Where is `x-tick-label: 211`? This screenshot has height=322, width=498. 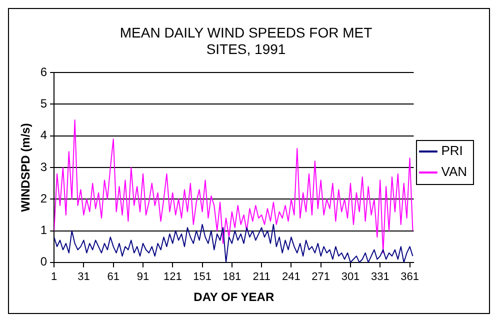
x-tick-label: 211 is located at coordinates (261, 277).